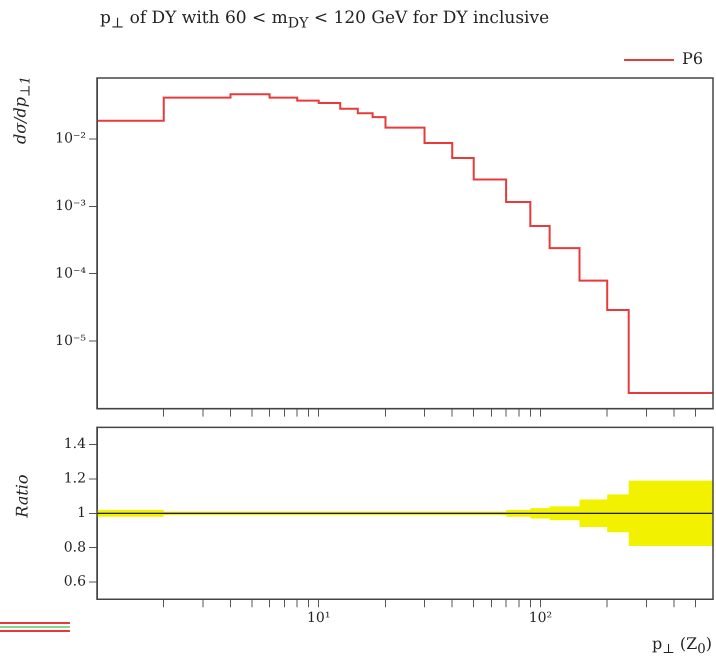 Image resolution: width=716 pixels, height=660 pixels. What do you see at coordinates (540, 618) in the screenshot?
I see `x-tick-label: 10²` at bounding box center [540, 618].